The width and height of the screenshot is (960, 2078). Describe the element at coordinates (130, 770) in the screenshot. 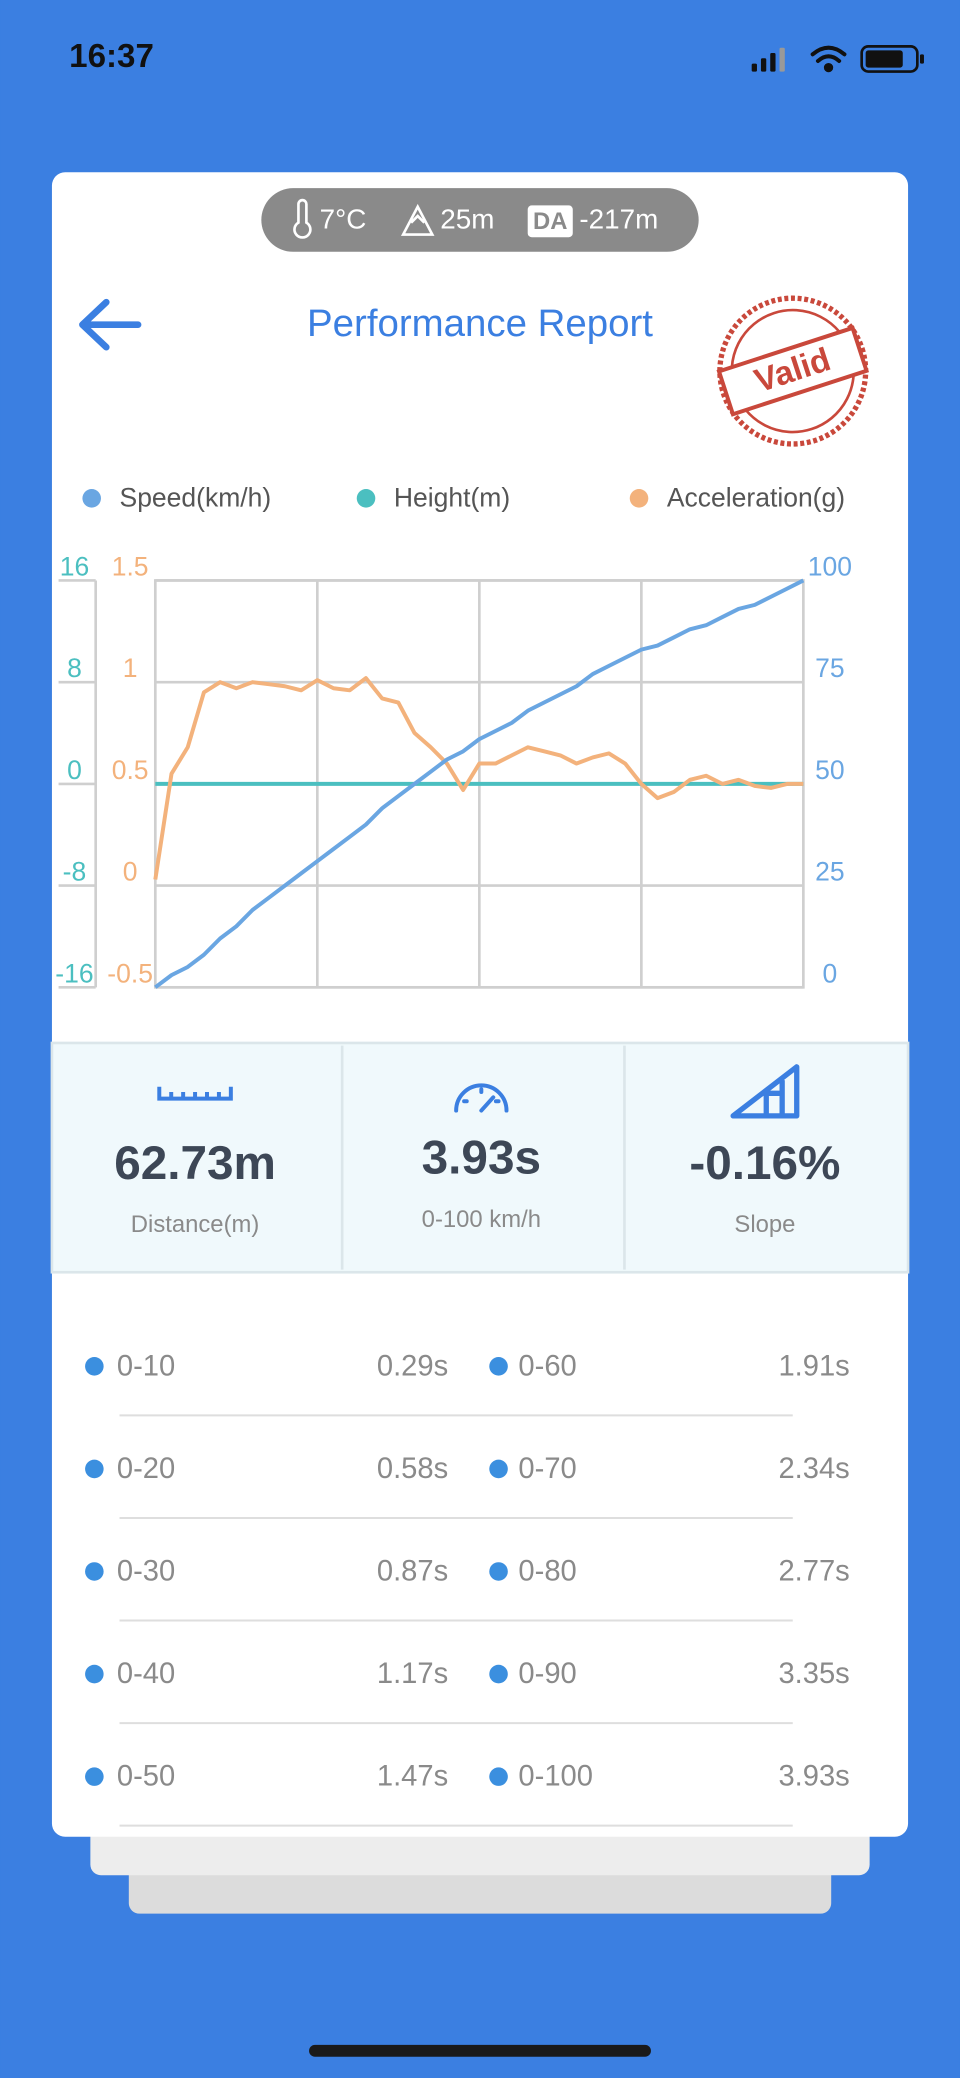

I see `axis-tick-label: 0.5` at that location.